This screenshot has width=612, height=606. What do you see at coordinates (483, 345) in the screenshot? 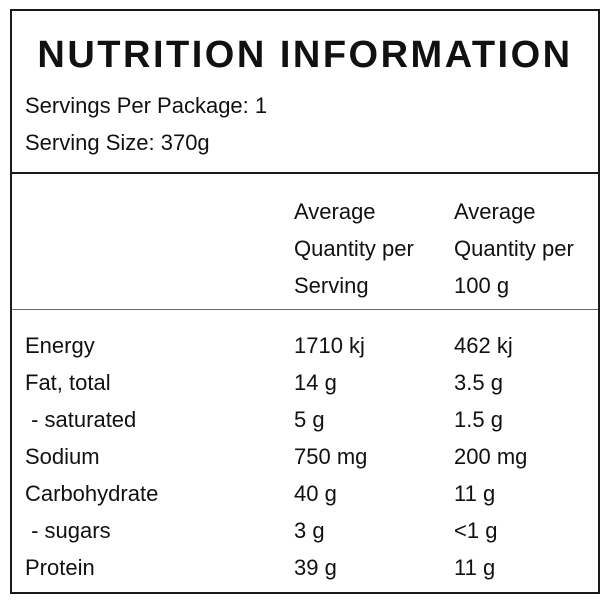
I see `per-100g-value: 462 kj` at bounding box center [483, 345].